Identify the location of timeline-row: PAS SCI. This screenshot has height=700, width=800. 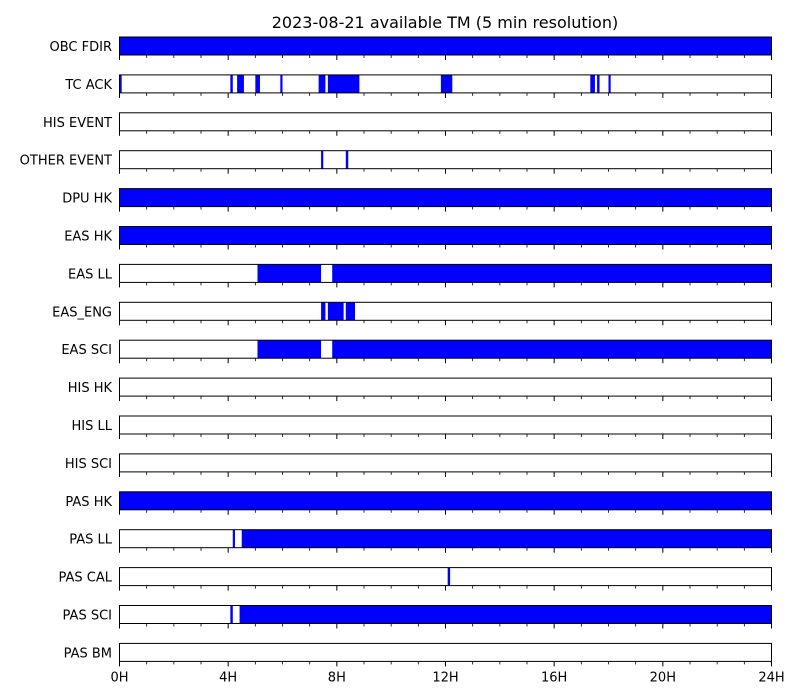
(417, 617).